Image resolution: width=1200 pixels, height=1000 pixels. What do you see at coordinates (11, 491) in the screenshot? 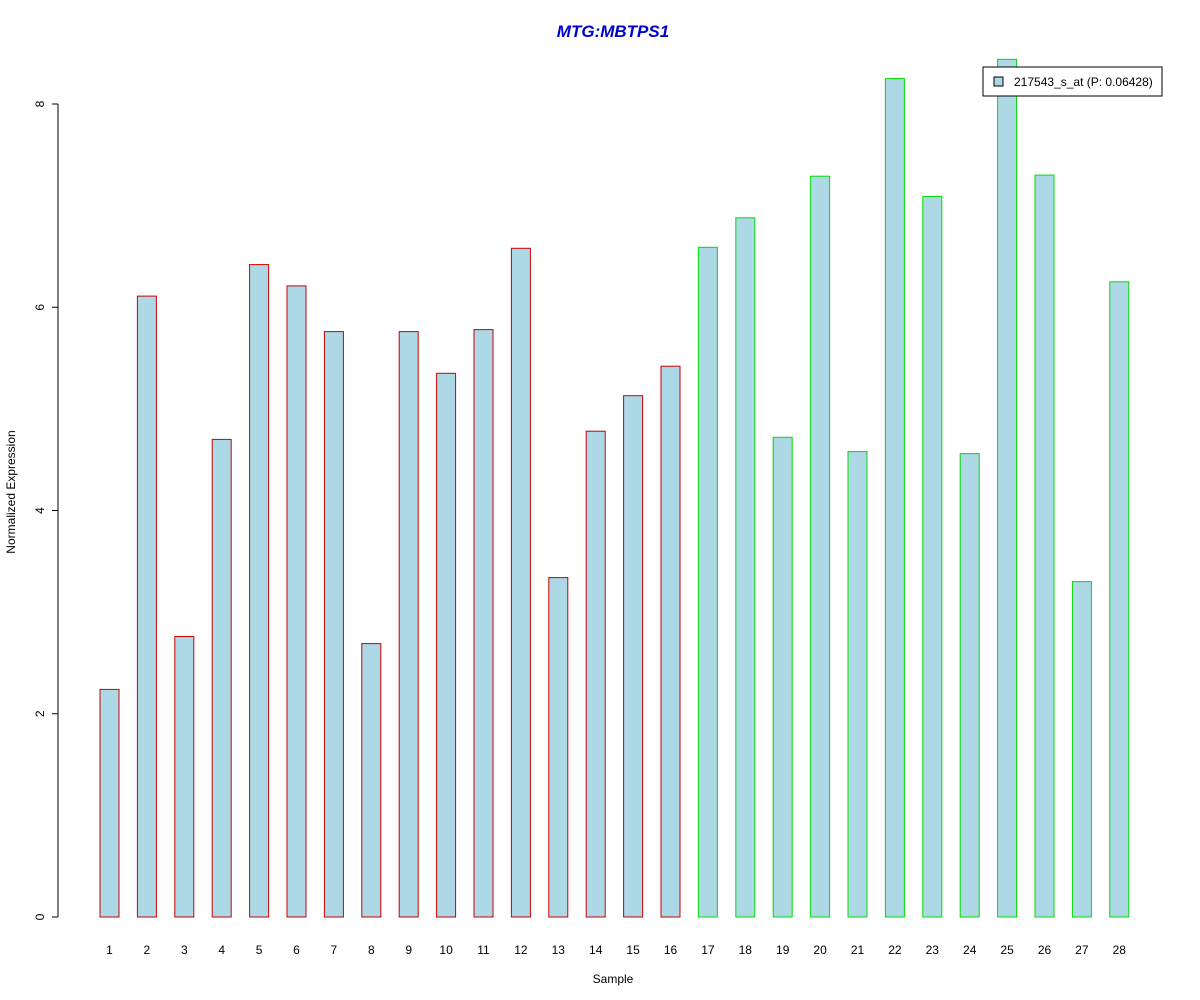
I see `y-axis-label: Normalized Expression` at bounding box center [11, 491].